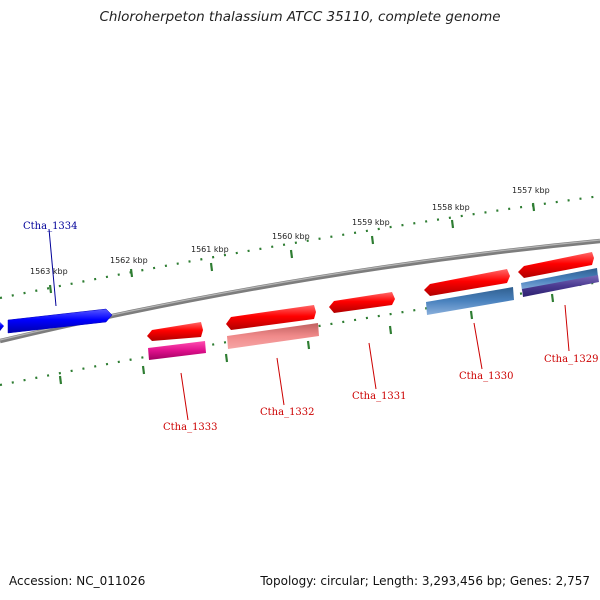  What do you see at coordinates (175, 331) in the screenshot?
I see `gene-ctha-1333-feature` at bounding box center [175, 331].